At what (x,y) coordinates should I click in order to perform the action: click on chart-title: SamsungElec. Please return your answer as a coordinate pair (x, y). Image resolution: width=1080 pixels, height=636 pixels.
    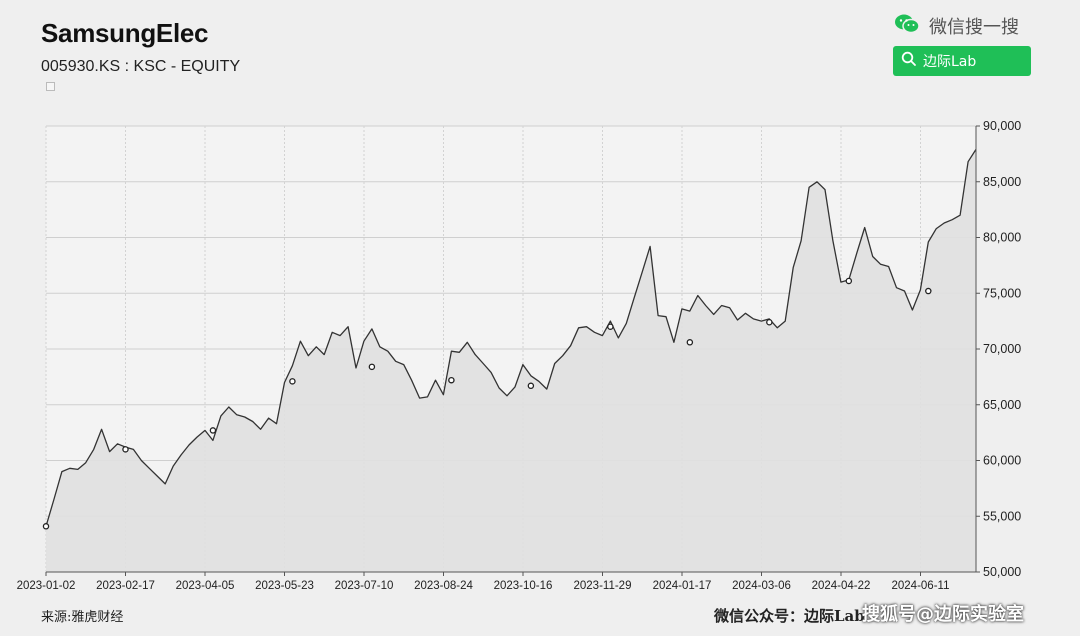
    Looking at the image, I should click on (125, 33).